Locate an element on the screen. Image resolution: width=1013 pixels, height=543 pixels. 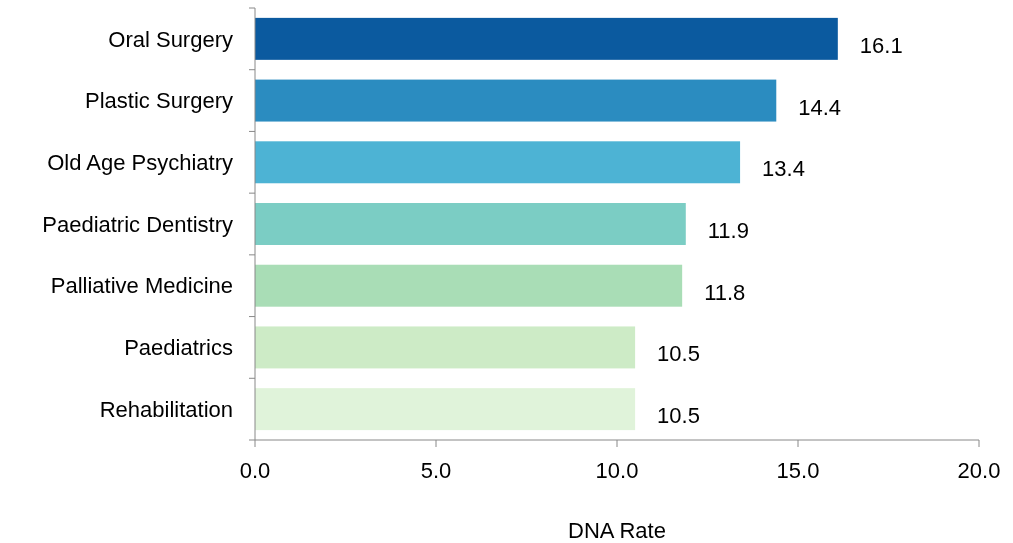
data-label: 13.4 is located at coordinates (783, 169).